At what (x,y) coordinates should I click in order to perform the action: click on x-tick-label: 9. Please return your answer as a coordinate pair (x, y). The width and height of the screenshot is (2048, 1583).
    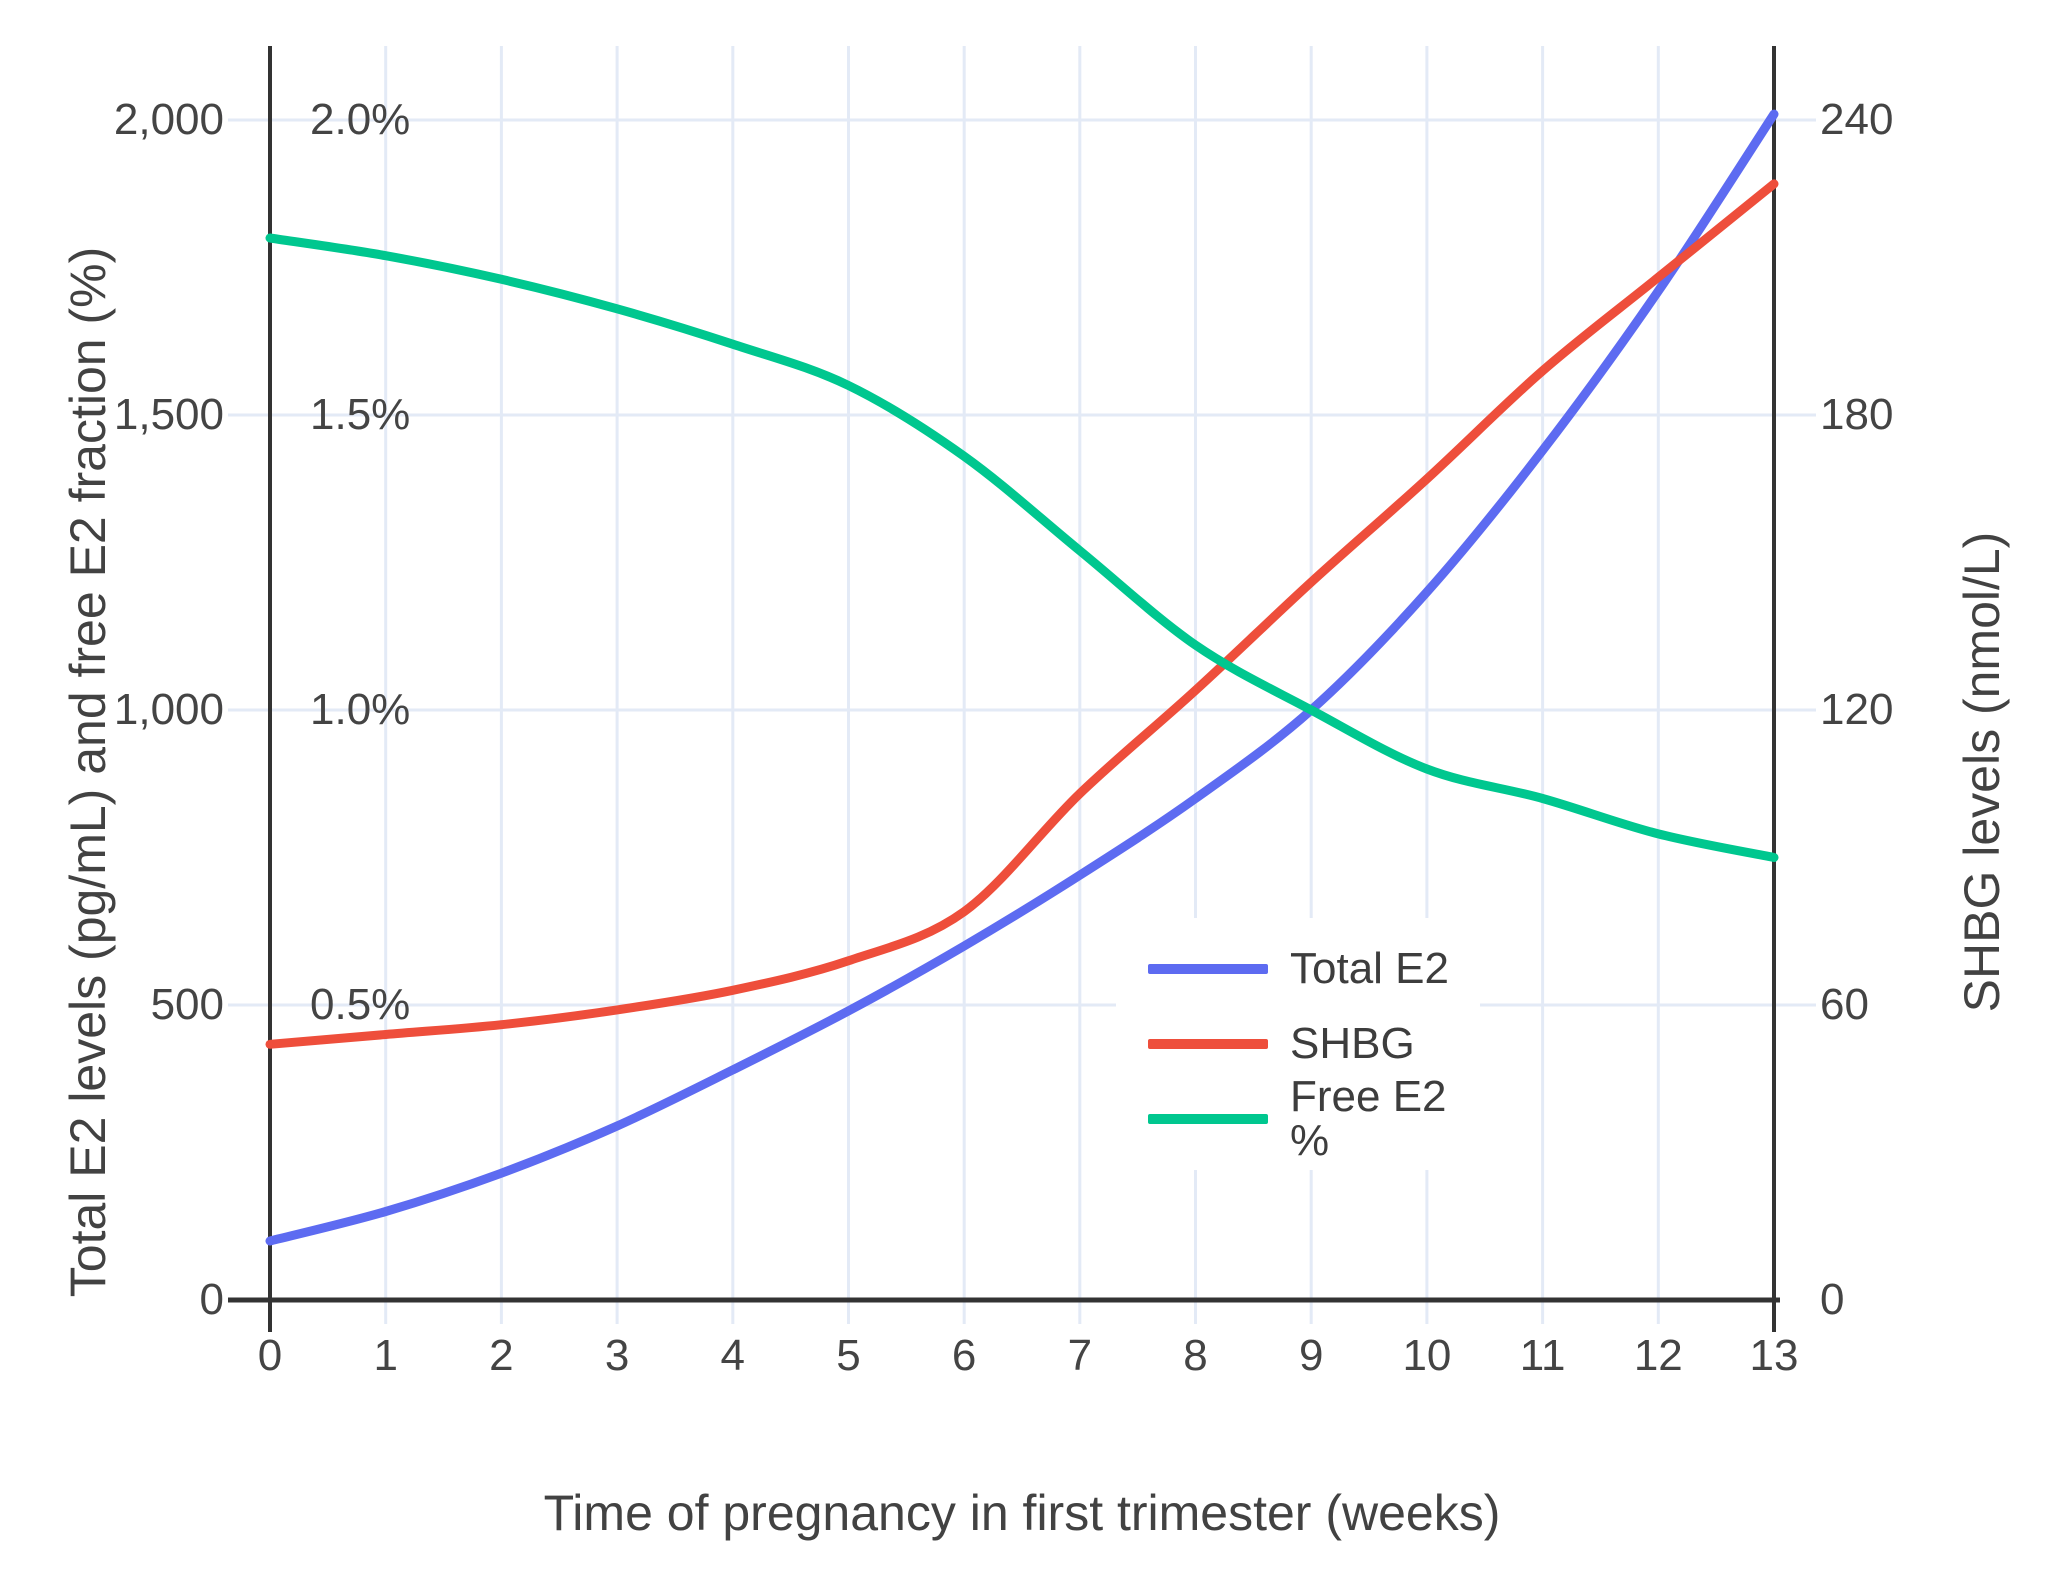
    Looking at the image, I should click on (1311, 1355).